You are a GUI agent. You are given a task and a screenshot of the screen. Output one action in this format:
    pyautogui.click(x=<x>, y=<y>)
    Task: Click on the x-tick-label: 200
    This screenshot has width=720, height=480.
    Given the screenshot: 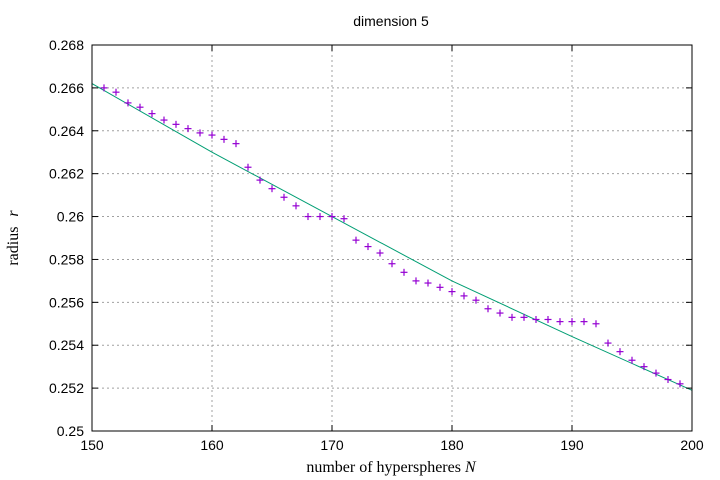 What is the action you would take?
    pyautogui.click(x=692, y=445)
    